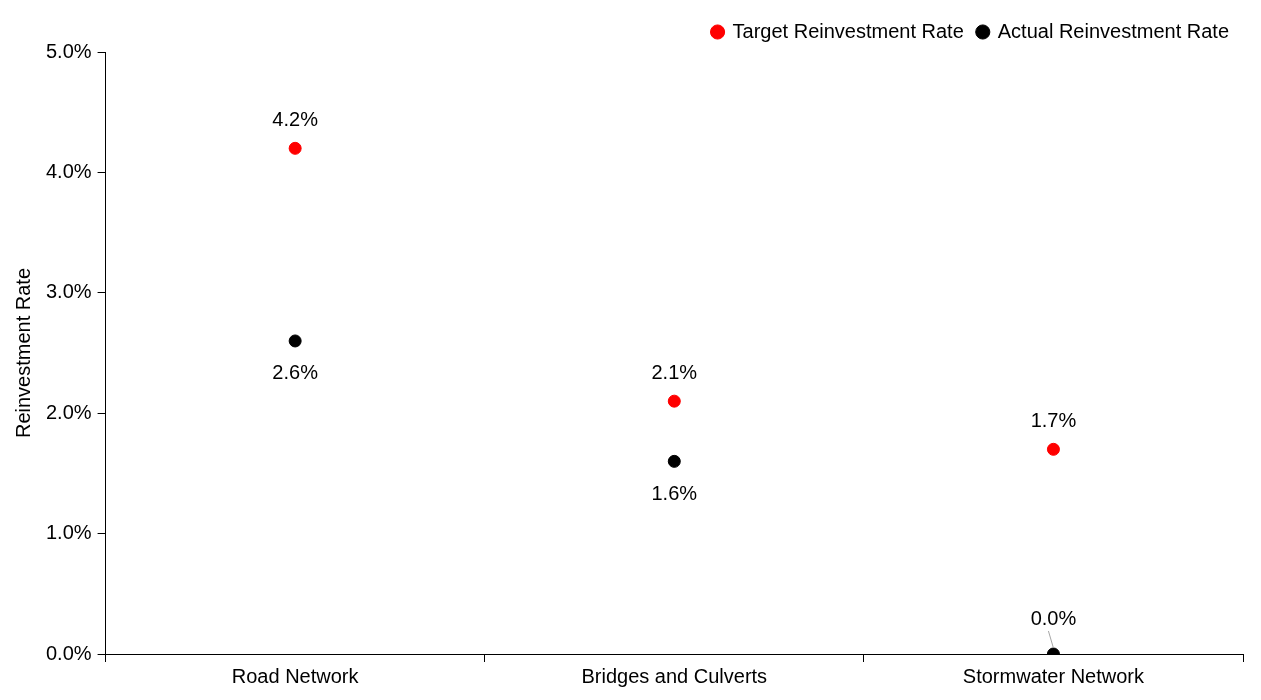 This screenshot has width=1261, height=700. What do you see at coordinates (22, 353) in the screenshot?
I see `y-axis-title: Reinvestment Rate` at bounding box center [22, 353].